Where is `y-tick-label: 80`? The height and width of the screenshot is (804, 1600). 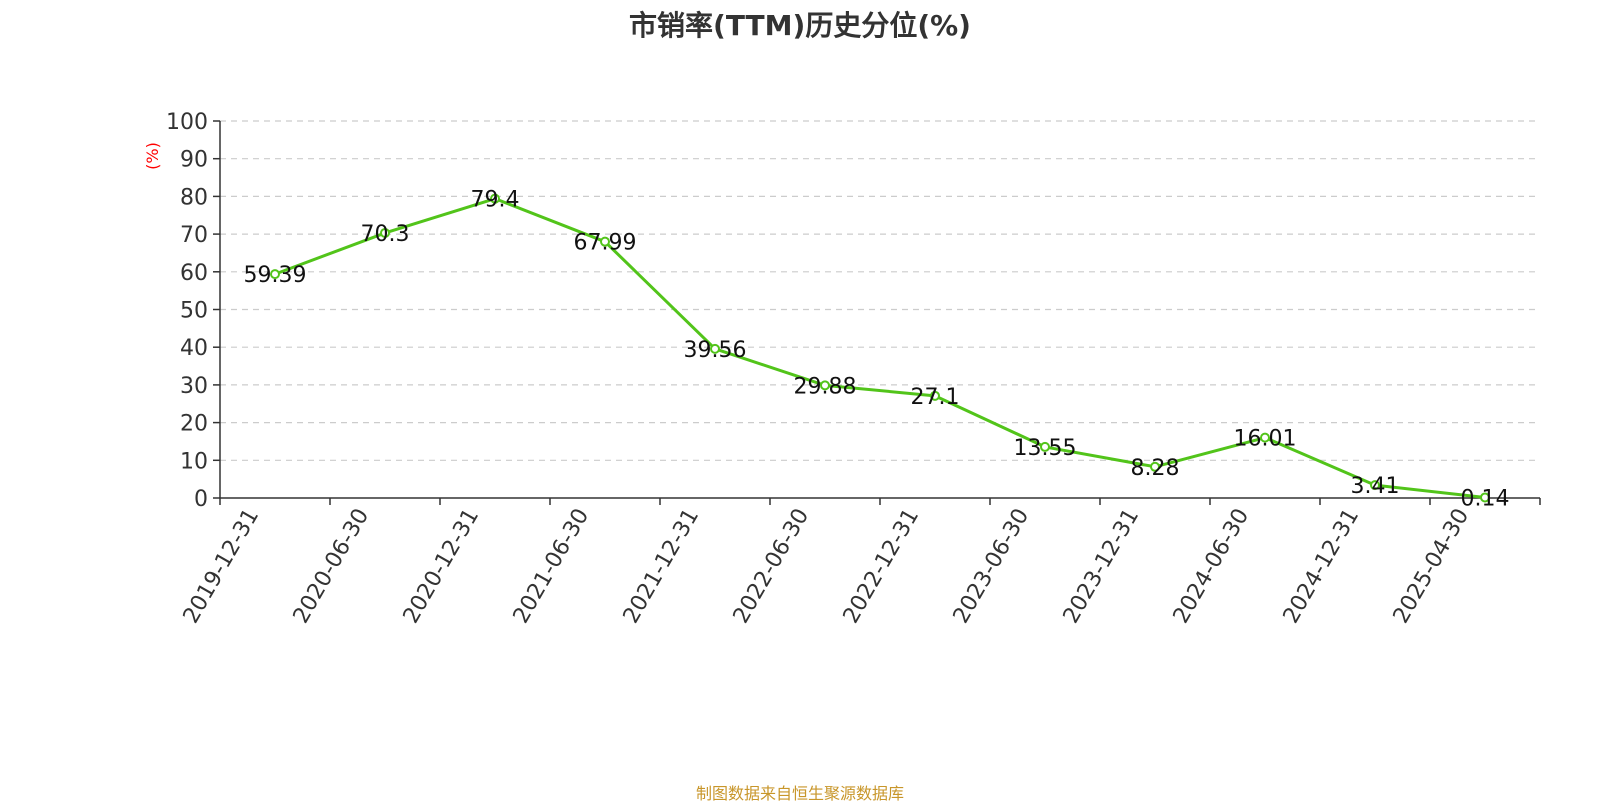
y-tick-label: 80 is located at coordinates (194, 197).